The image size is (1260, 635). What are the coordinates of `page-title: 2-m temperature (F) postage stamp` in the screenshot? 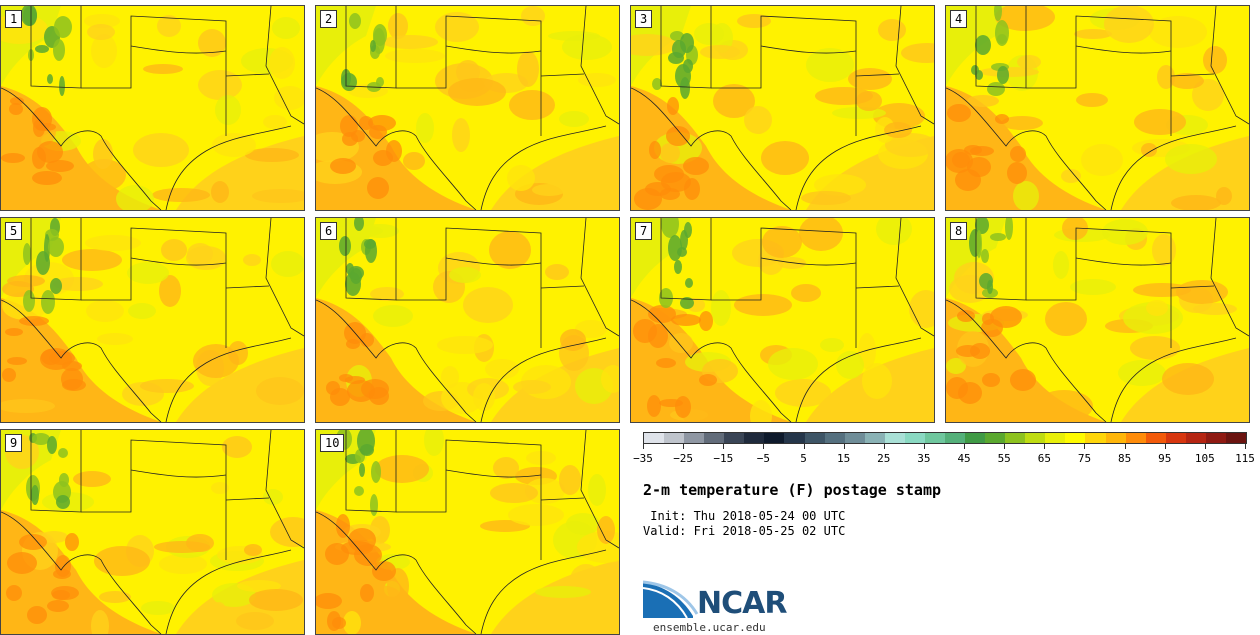 It's located at (792, 490).